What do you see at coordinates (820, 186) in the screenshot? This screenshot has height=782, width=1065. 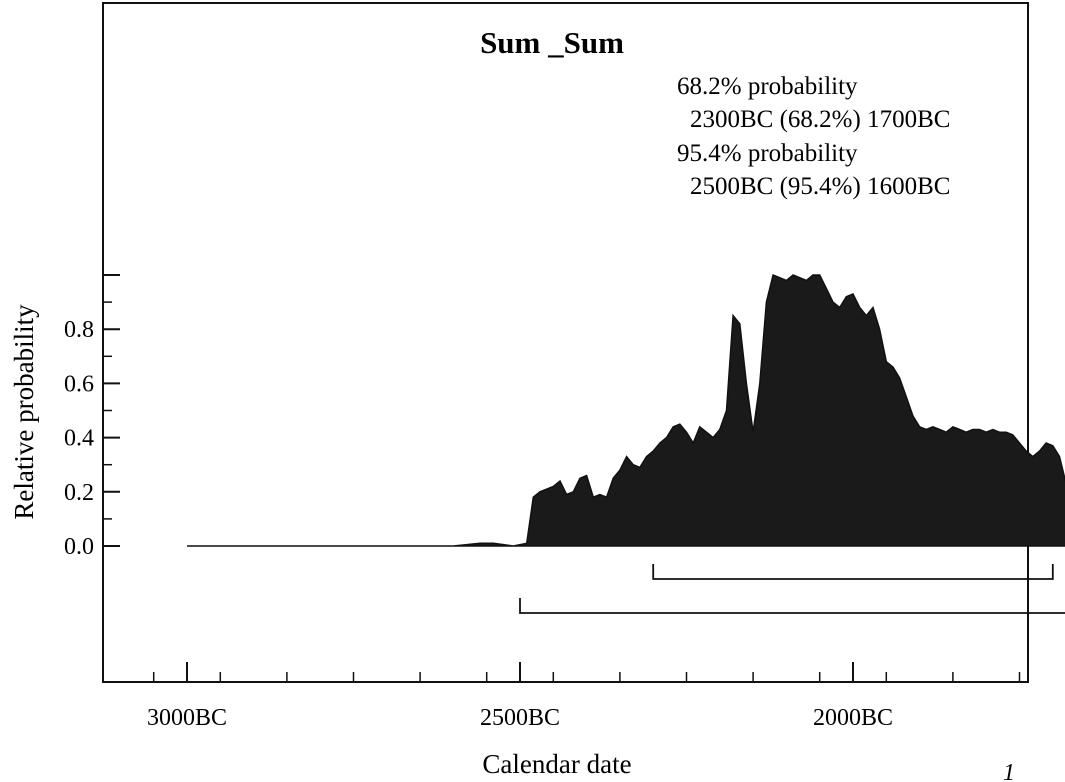 I see `summary-line-4: 2500BC (95.4%) 1600BC` at bounding box center [820, 186].